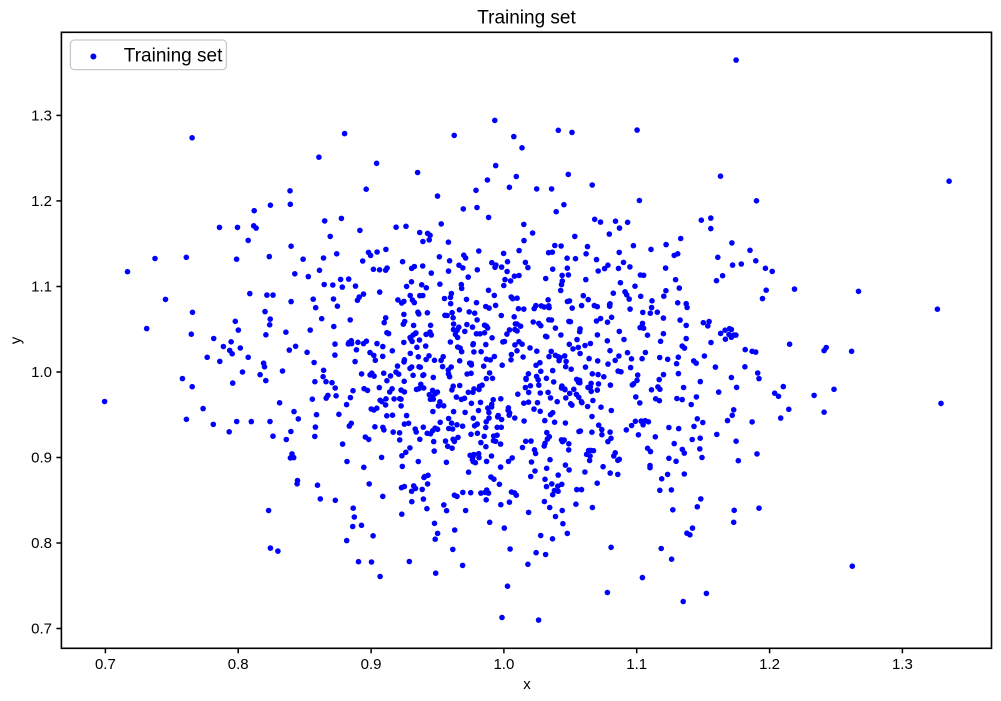 This screenshot has height=701, width=1001. I want to click on svg-text: x, so click(527, 684).